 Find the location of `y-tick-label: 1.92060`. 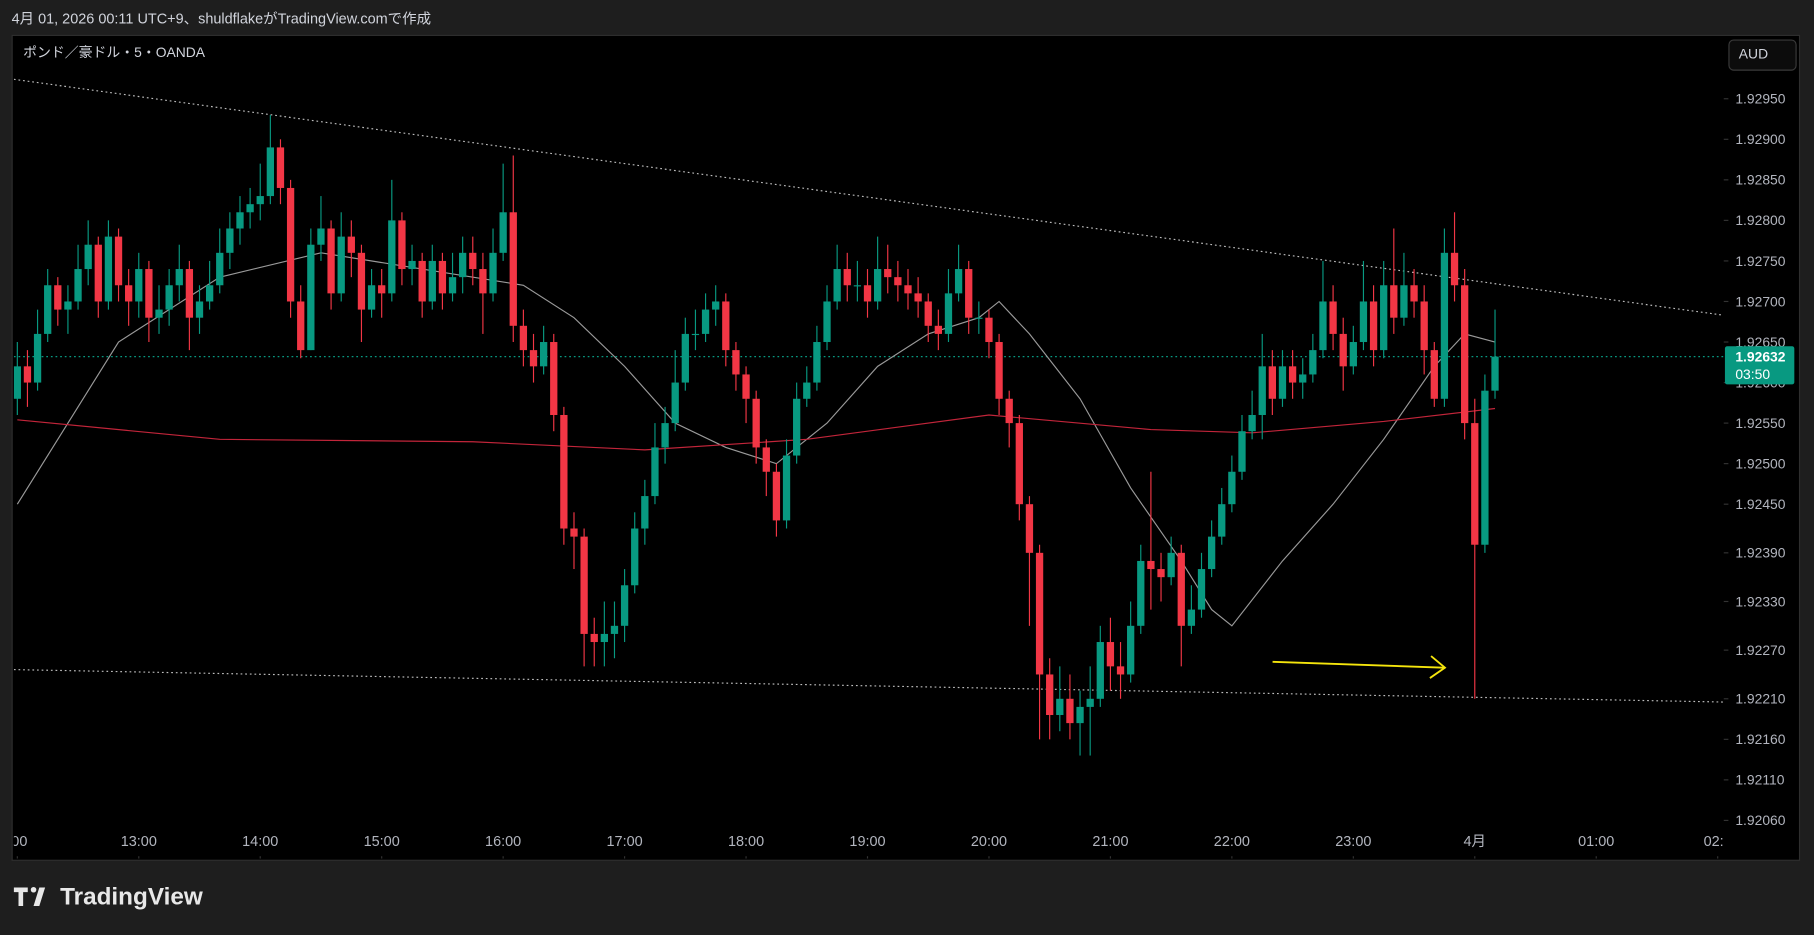

y-tick-label: 1.92060 is located at coordinates (1760, 820).